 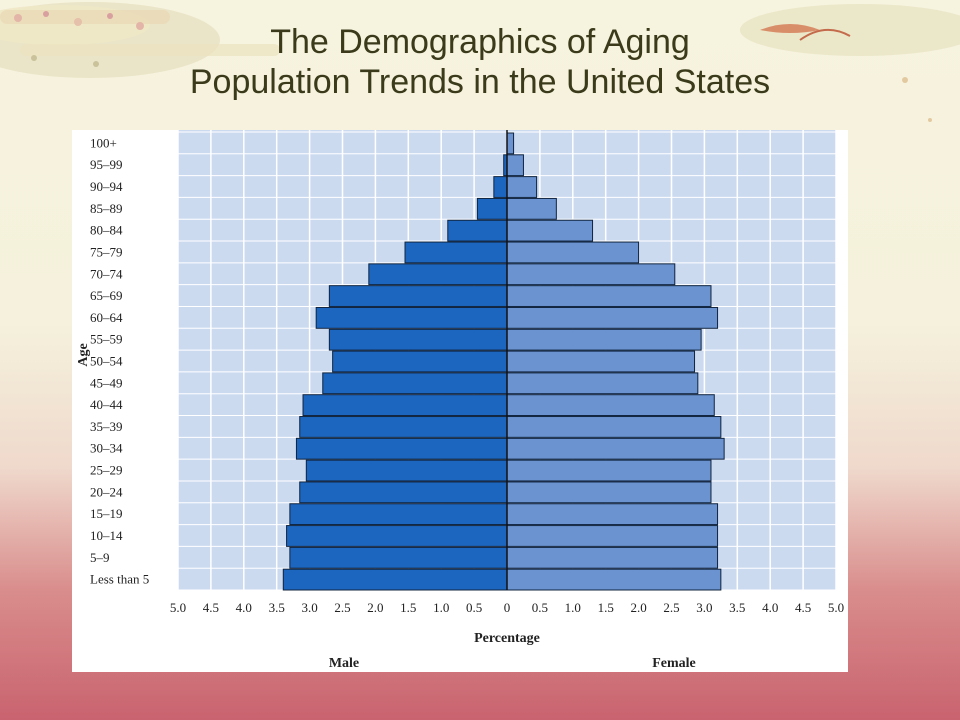 I want to click on age-group-label: 80–84, so click(x=106, y=230).